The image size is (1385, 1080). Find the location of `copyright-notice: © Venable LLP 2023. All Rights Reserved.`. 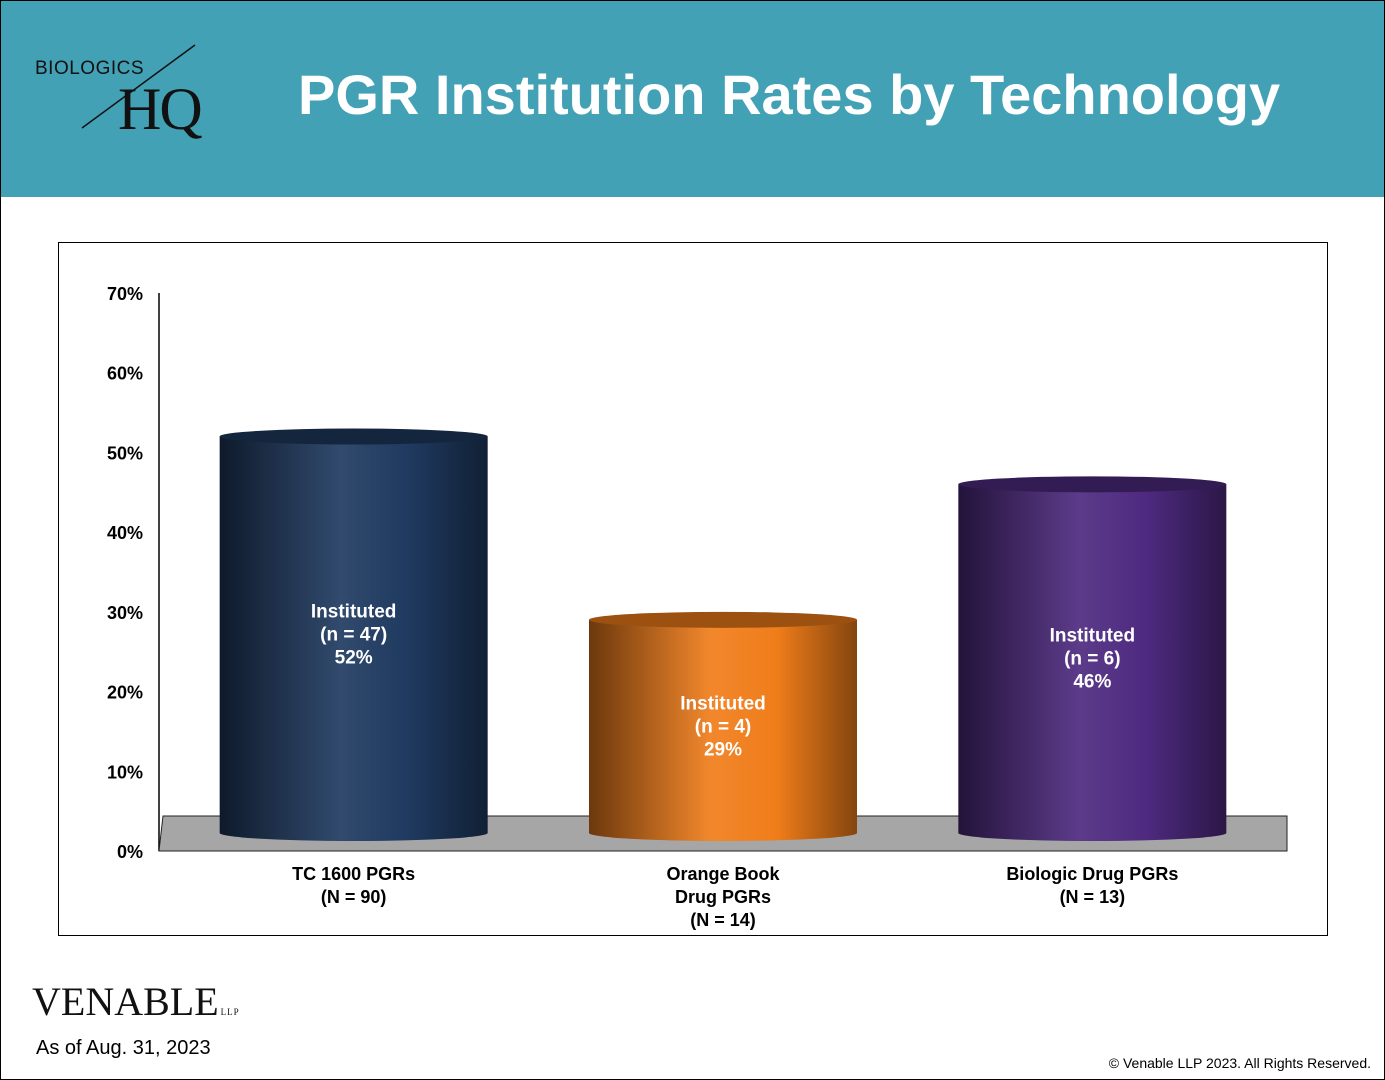

copyright-notice: © Venable LLP 2023. All Rights Reserved. is located at coordinates (1239, 1063).